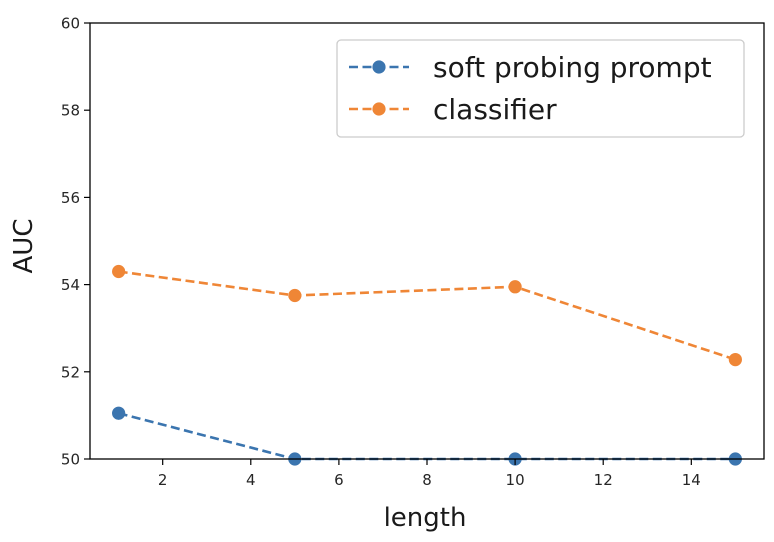 Image resolution: width=774 pixels, height=542 pixels. Describe the element at coordinates (572, 67) in the screenshot. I see `legend-label: soft probing prompt` at that location.